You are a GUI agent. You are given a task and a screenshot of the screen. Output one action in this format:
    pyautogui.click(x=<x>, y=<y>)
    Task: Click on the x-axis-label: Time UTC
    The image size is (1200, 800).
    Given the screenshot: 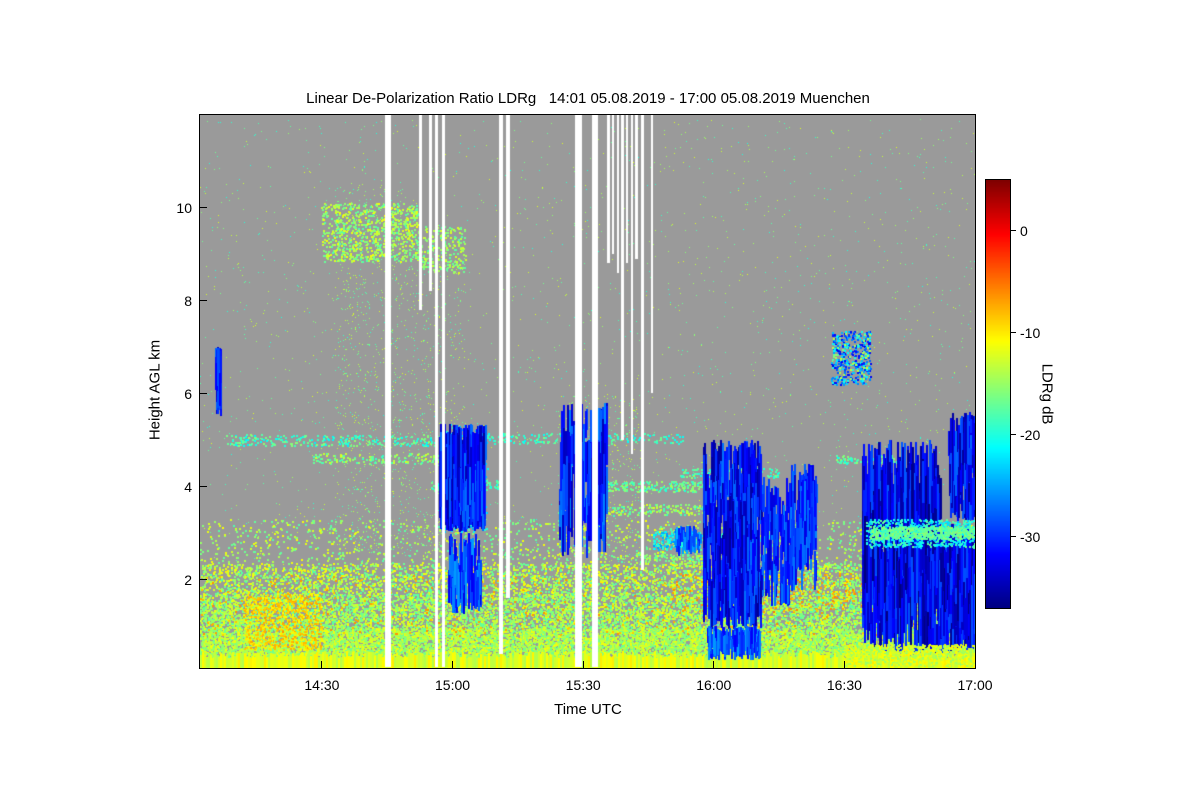 What is the action you would take?
    pyautogui.click(x=588, y=709)
    